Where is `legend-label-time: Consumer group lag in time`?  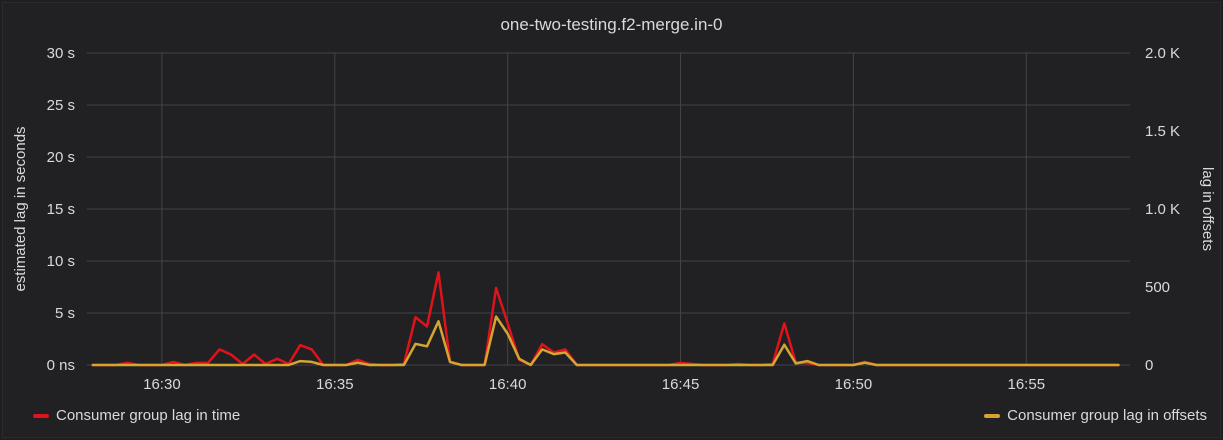 legend-label-time: Consumer group lag in time is located at coordinates (148, 415).